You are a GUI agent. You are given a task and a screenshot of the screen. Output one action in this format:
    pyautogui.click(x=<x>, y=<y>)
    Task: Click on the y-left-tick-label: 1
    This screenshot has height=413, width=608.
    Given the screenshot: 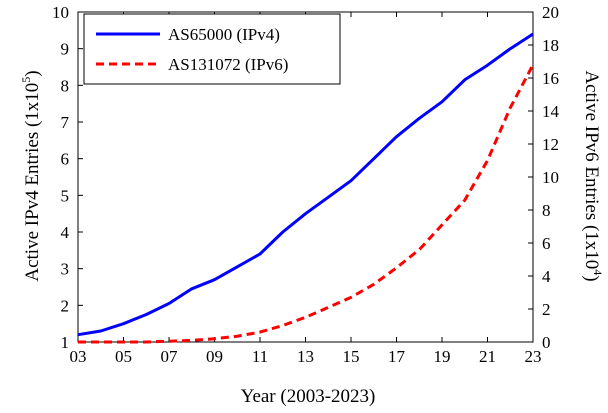 What is the action you would take?
    pyautogui.click(x=65, y=342)
    